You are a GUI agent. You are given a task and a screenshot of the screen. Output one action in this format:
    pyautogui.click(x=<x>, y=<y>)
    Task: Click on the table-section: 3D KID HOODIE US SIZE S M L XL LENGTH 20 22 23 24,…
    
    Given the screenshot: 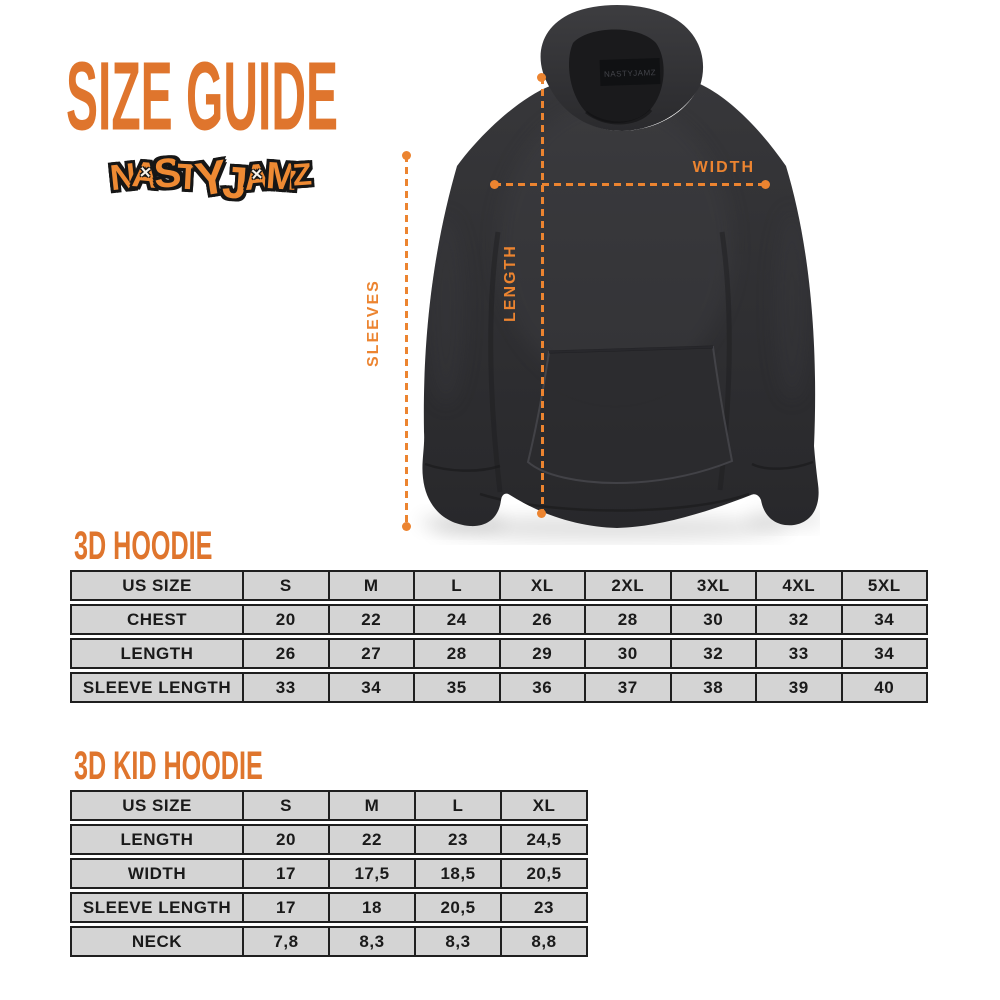 What is the action you would take?
    pyautogui.click(x=329, y=852)
    